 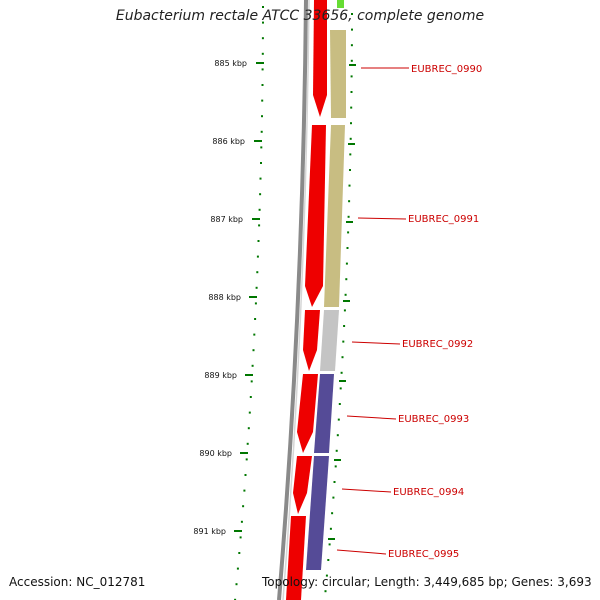 I want to click on ruler-minor-ticks, so click(x=249, y=303).